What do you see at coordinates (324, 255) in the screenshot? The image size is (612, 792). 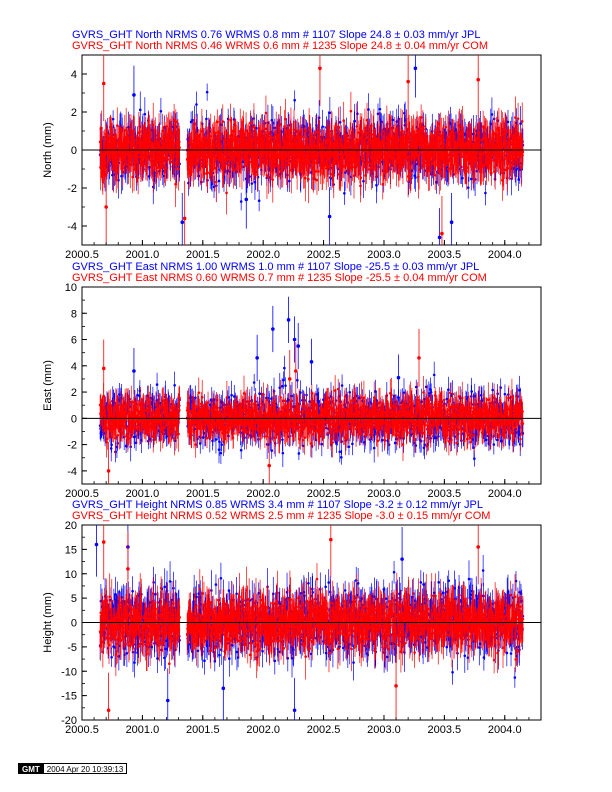 I see `x-tick-label: 2002.5` at bounding box center [324, 255].